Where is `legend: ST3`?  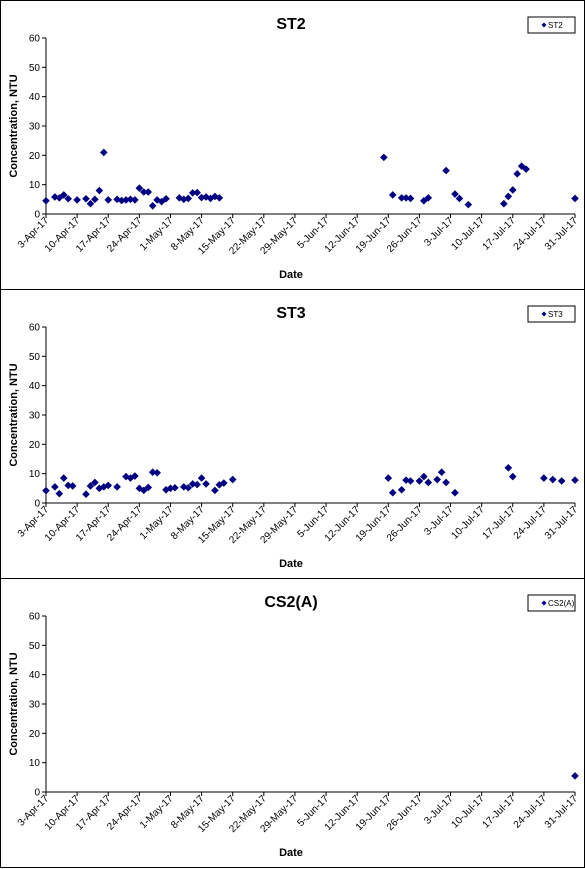
legend: ST3 is located at coordinates (551, 314).